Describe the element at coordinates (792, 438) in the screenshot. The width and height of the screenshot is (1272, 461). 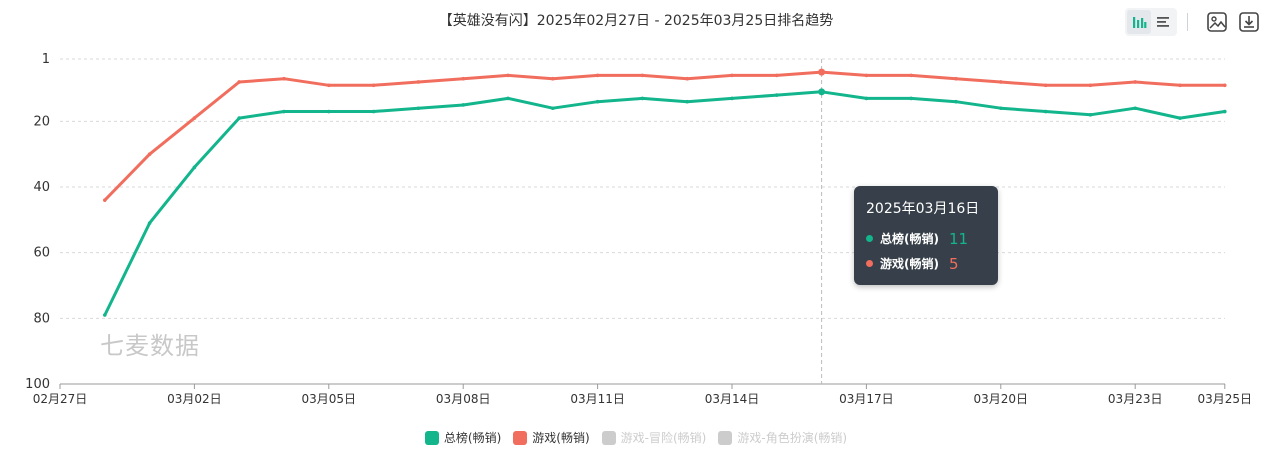
I see `legend-label: 游戏-角色扮演(畅销)` at that location.